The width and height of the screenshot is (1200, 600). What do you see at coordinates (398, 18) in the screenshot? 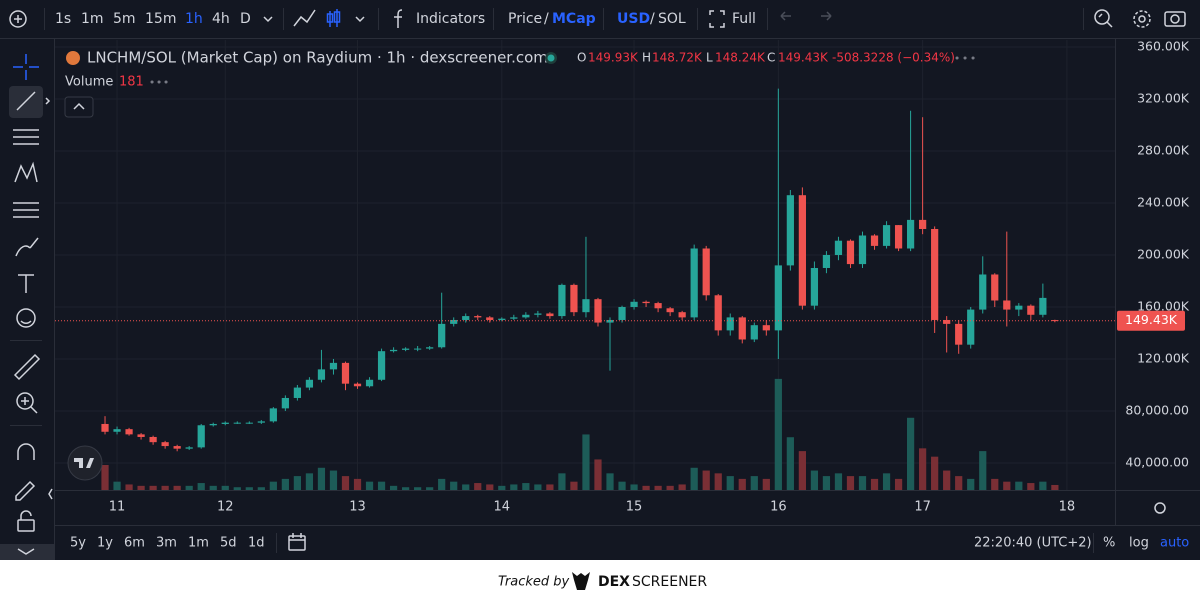
I see `indicators-icon` at bounding box center [398, 18].